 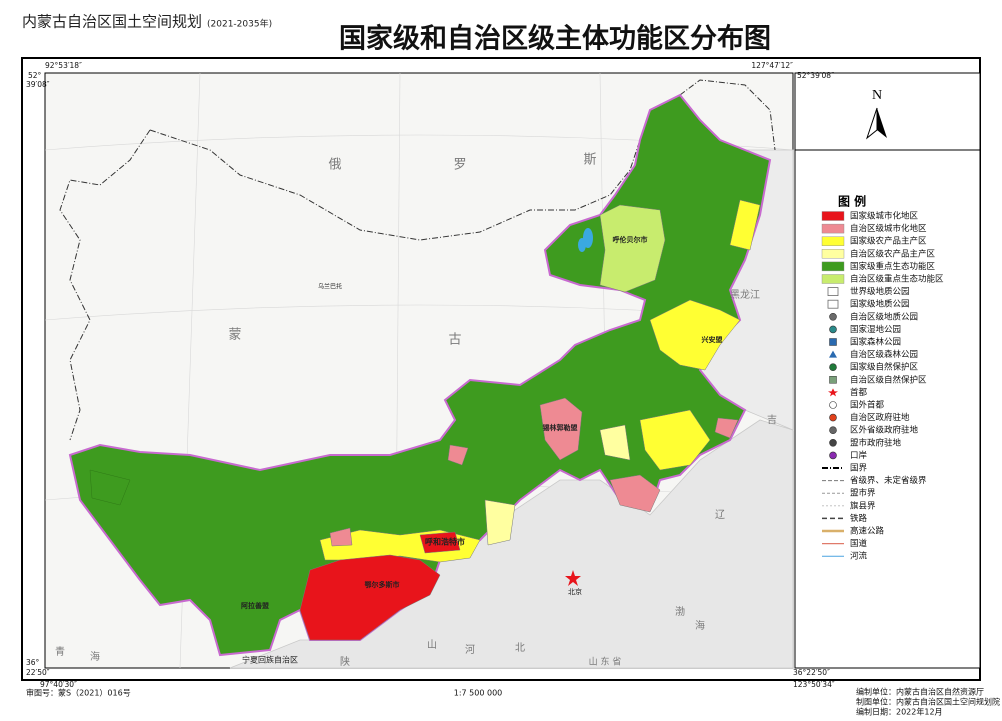 I want to click on map-label: 俄, so click(x=334, y=165).